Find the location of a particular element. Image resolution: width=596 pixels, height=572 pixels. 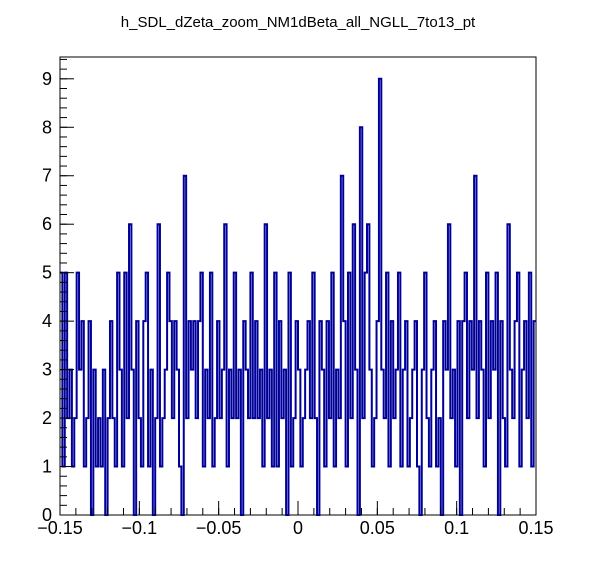

y-tick-label: 7 is located at coordinates (47, 176).